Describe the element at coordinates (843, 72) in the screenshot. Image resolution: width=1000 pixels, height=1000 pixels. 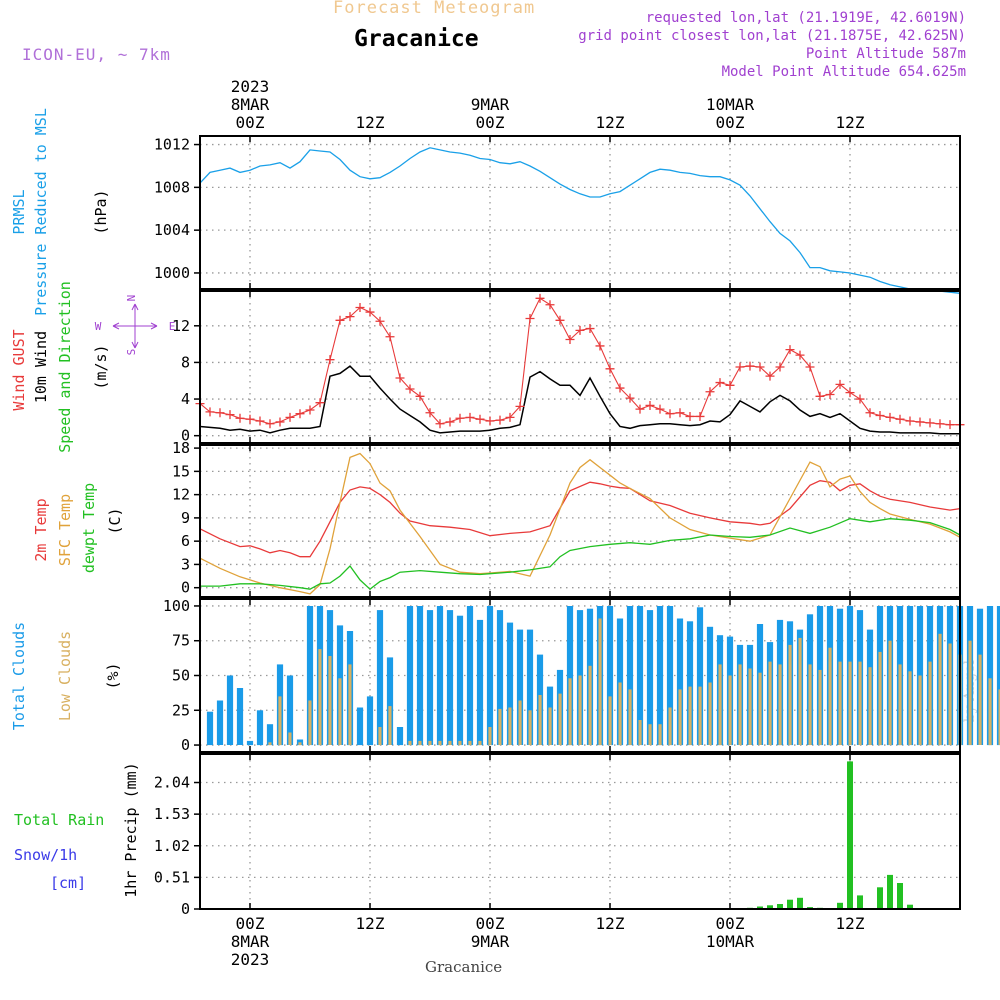
I see `model-altitude: Model Point Altitude 654.625m` at that location.